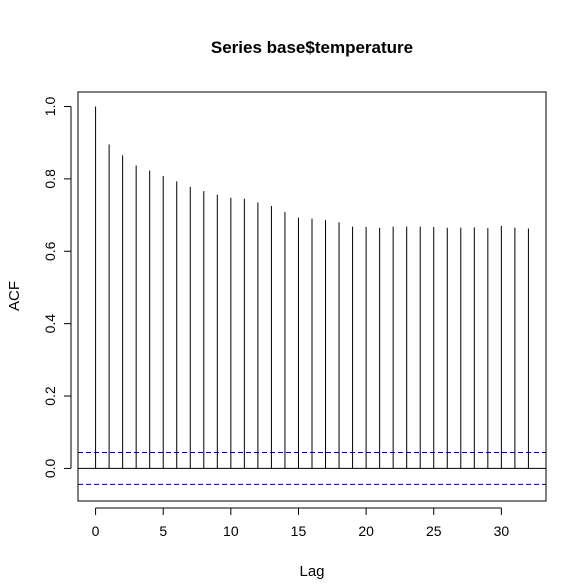 The image size is (587, 586). I want to click on y-tick-label: 0.2, so click(50, 396).